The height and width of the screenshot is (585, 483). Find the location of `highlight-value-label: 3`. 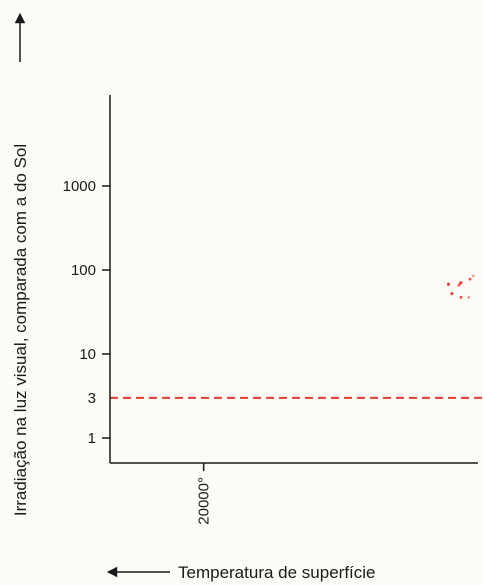

highlight-value-label: 3 is located at coordinates (92, 398).